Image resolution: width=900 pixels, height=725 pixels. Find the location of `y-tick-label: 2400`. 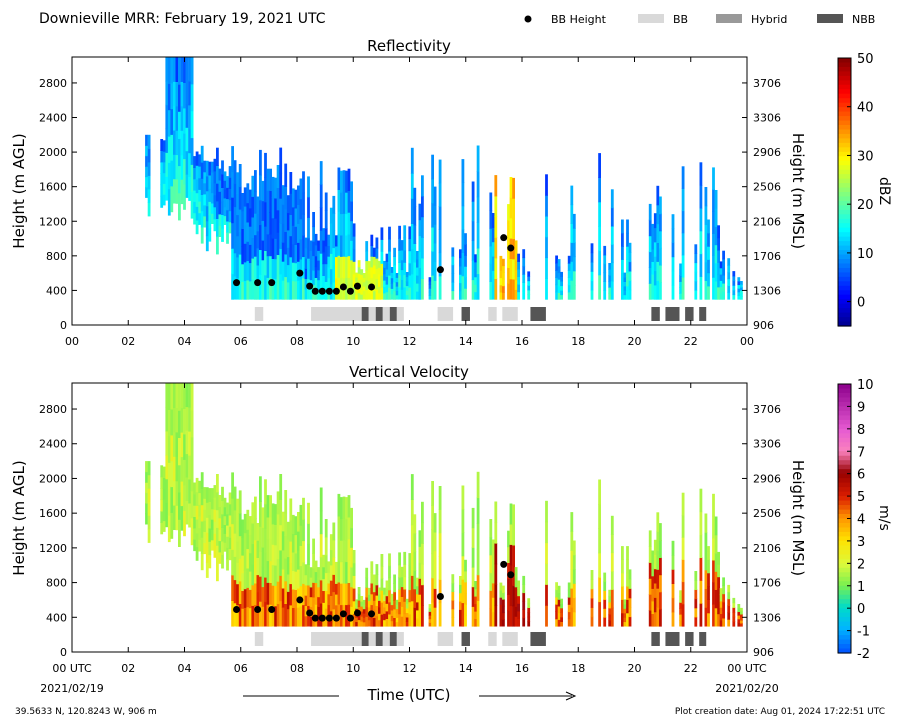

y-tick-label: 2400 is located at coordinates (53, 118).